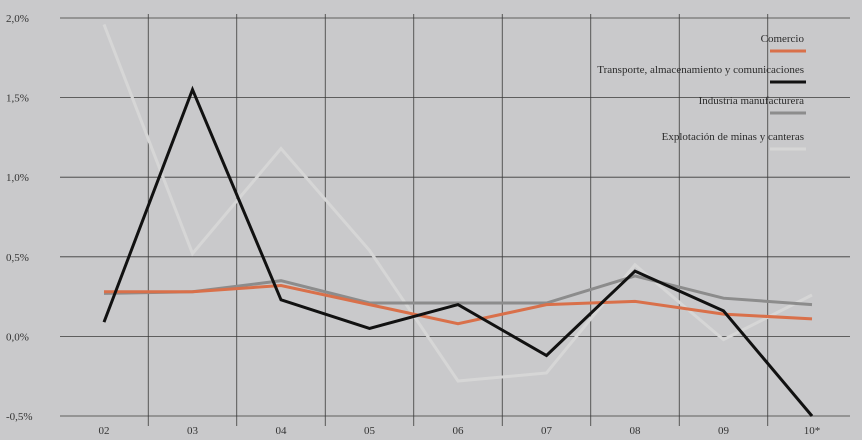 Image resolution: width=862 pixels, height=440 pixels. I want to click on x-tick-label: 05, so click(370, 431).